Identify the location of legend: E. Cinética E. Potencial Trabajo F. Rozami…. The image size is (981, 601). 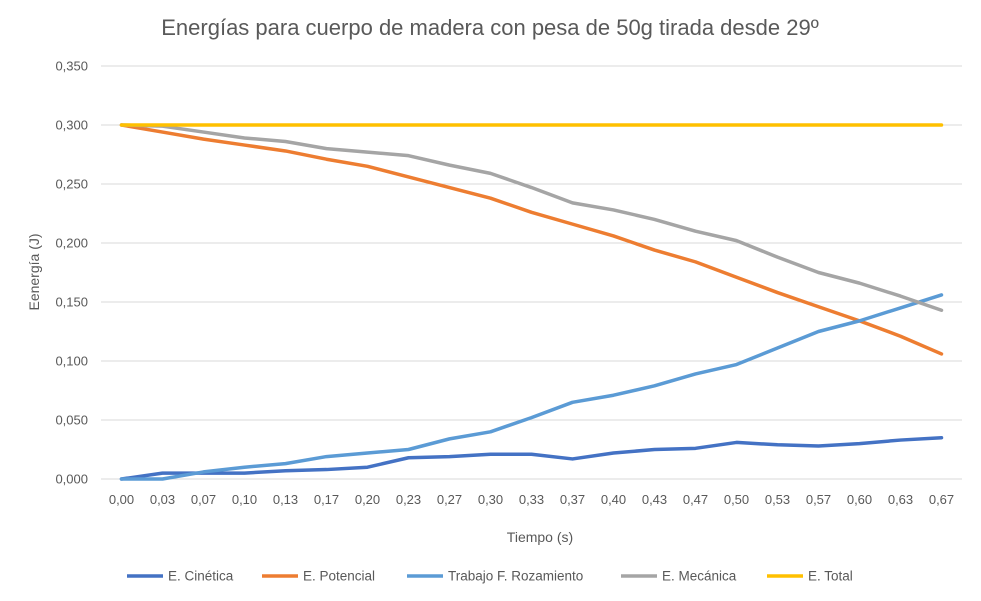
(490, 576).